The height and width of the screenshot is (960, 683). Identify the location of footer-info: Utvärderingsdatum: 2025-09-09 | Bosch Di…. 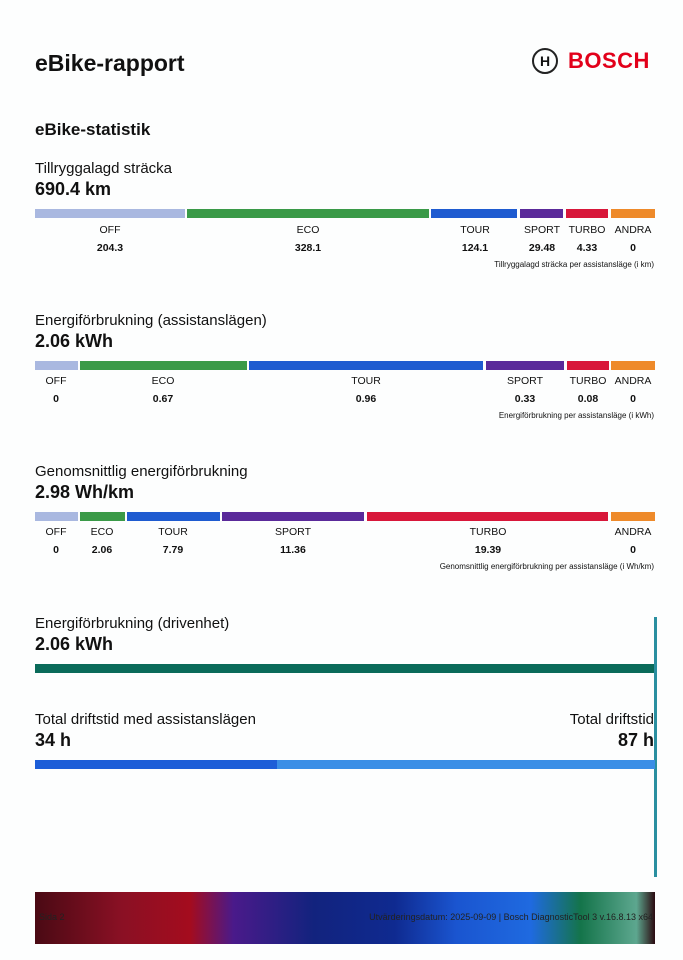
(511, 917).